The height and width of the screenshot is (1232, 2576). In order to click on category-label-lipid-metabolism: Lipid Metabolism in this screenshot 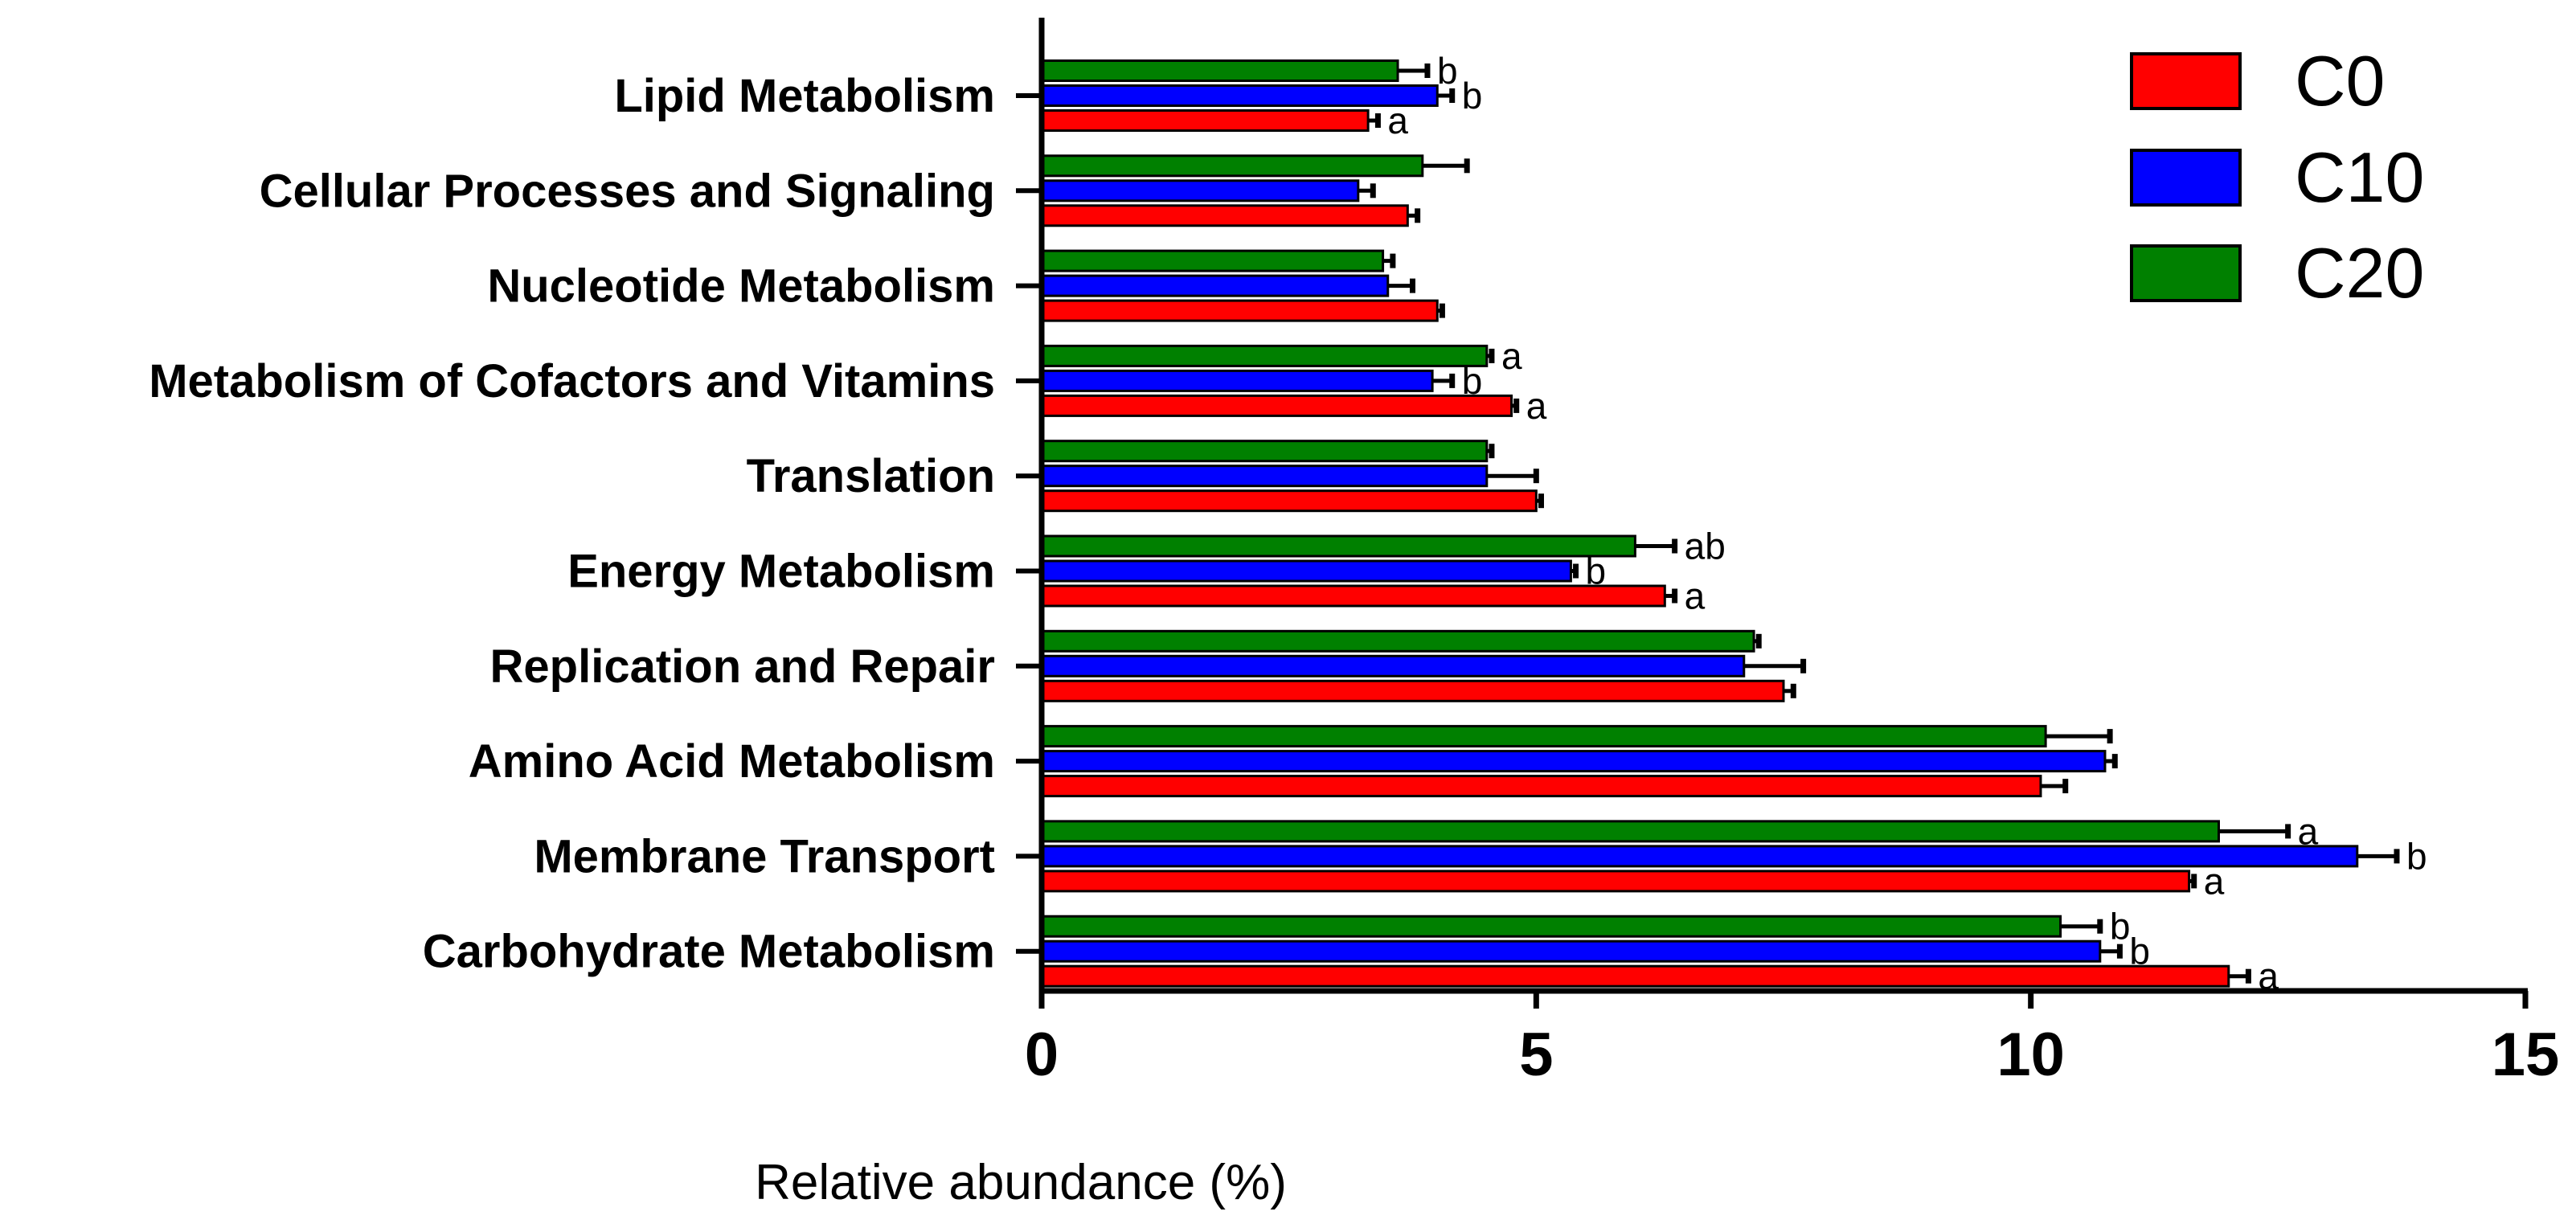, I will do `click(804, 96)`.